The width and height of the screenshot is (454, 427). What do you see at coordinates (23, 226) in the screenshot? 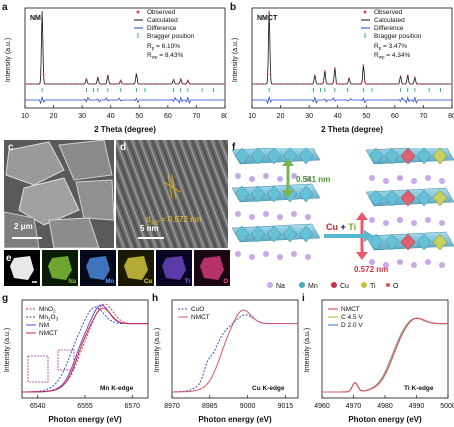
I see `panel-c-scalebar-label: 2 μm` at bounding box center [23, 226].